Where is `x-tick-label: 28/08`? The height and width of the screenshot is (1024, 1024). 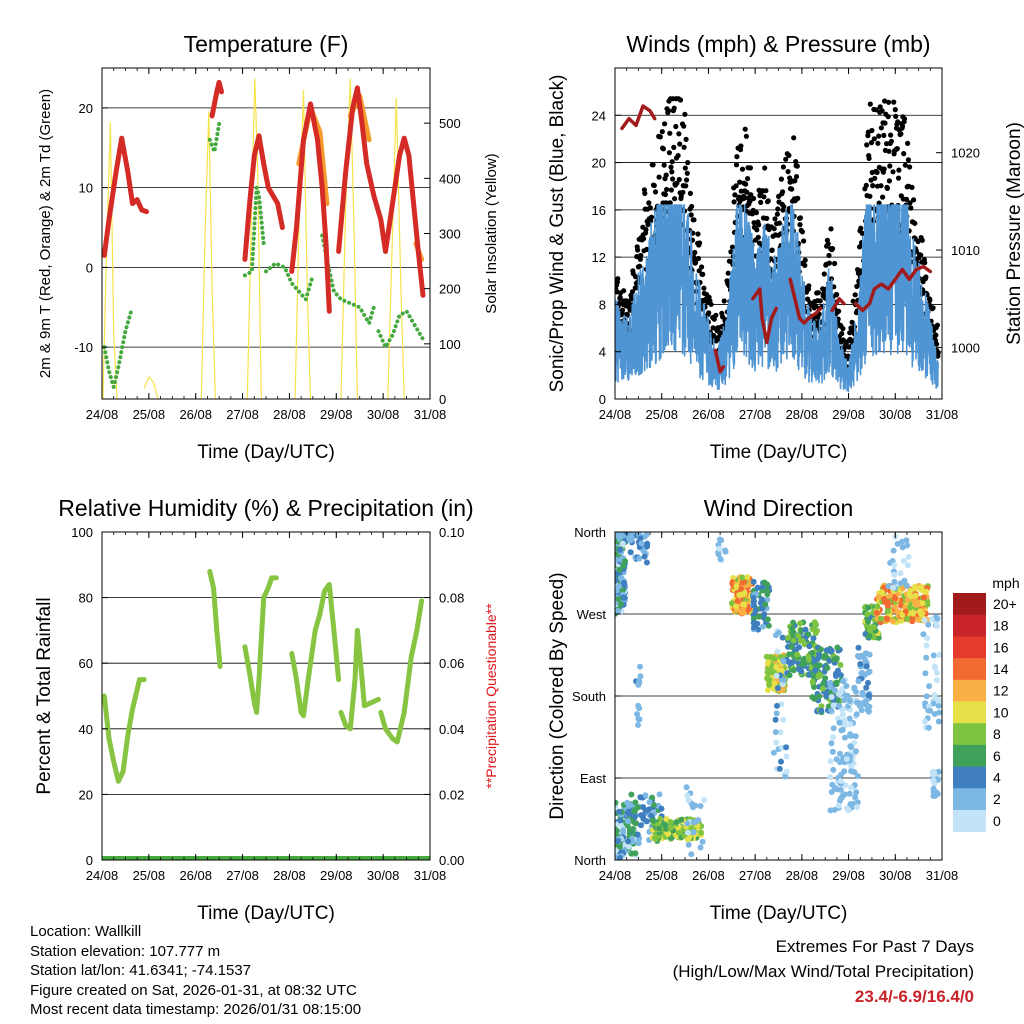 x-tick-label: 28/08 is located at coordinates (289, 414).